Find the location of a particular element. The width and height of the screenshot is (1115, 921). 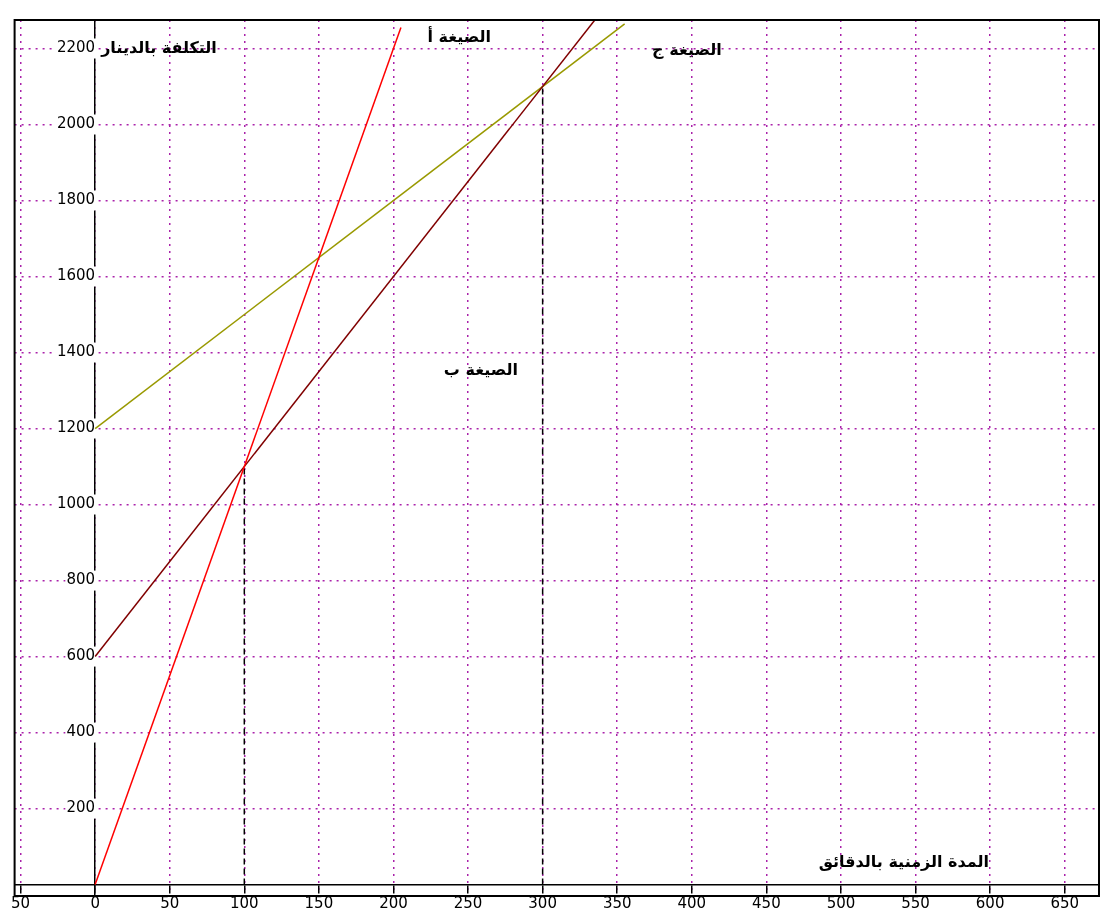

annotation: الصيغة ب is located at coordinates (480, 369).